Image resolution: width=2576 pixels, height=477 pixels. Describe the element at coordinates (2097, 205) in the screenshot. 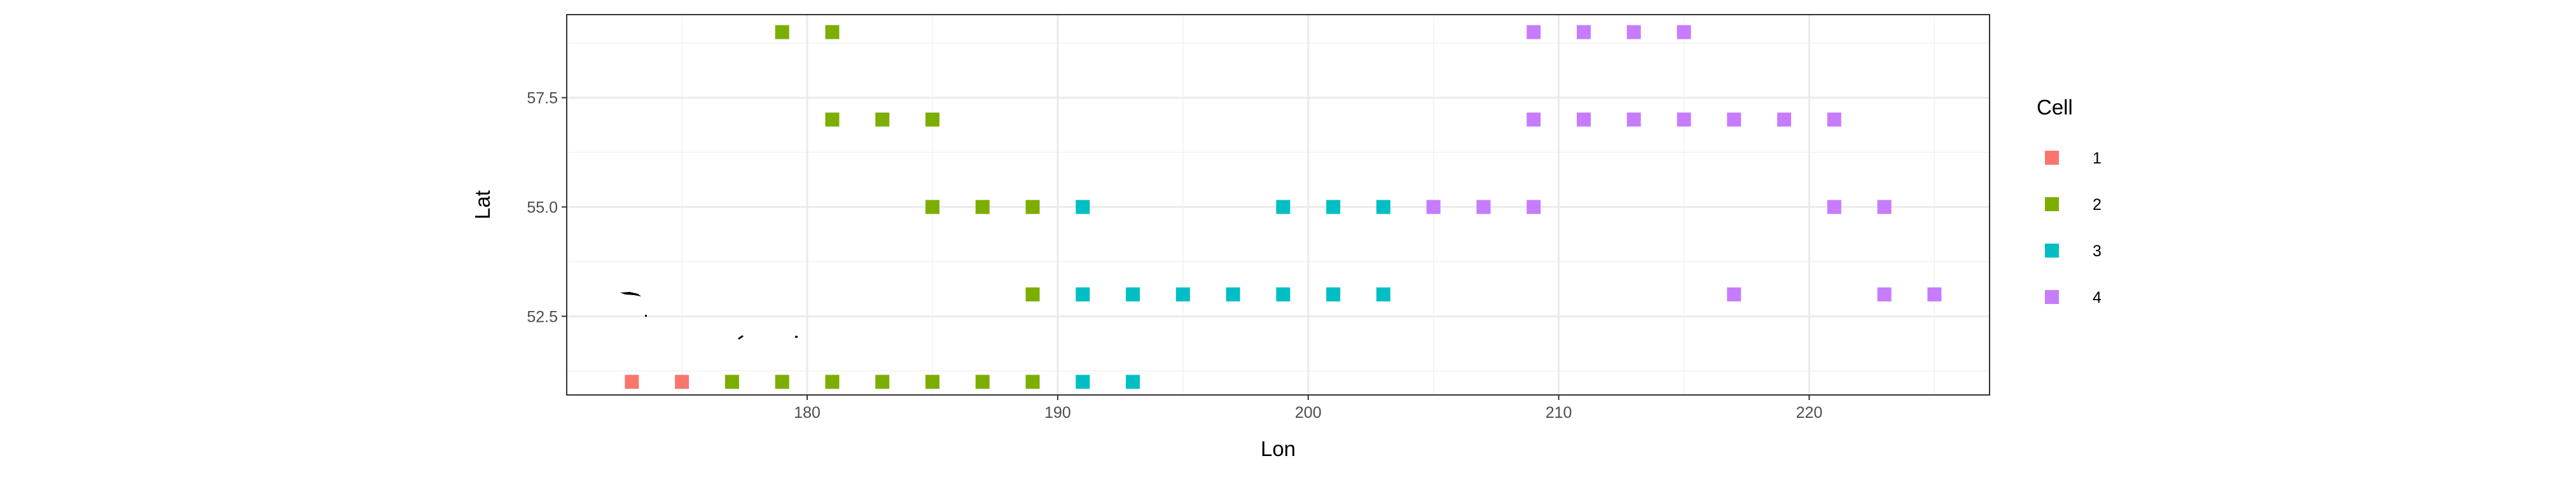

I see `legend-label: 2` at that location.